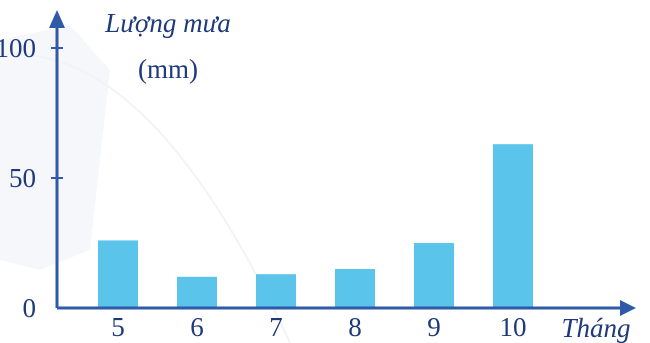 This screenshot has width=650, height=343. Describe the element at coordinates (30, 308) in the screenshot. I see `y-tick-label-0: 0` at that location.